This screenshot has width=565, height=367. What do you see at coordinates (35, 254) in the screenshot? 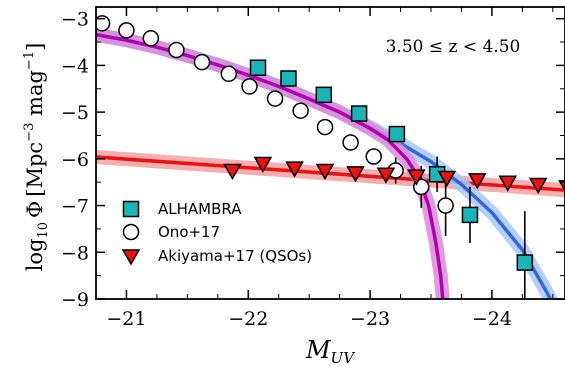
I see `y-axis-label-log: log` at bounding box center [35, 254].